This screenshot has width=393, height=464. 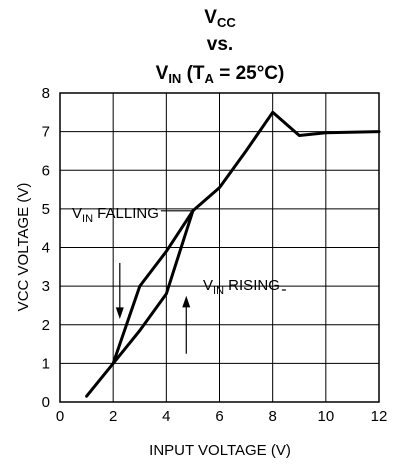 I want to click on arrow-down-head, so click(x=119, y=313).